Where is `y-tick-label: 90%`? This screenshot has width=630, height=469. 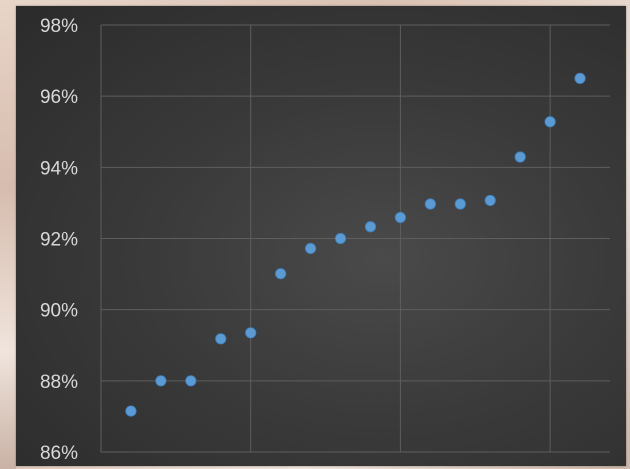 y-tick-label: 90% is located at coordinates (59, 311).